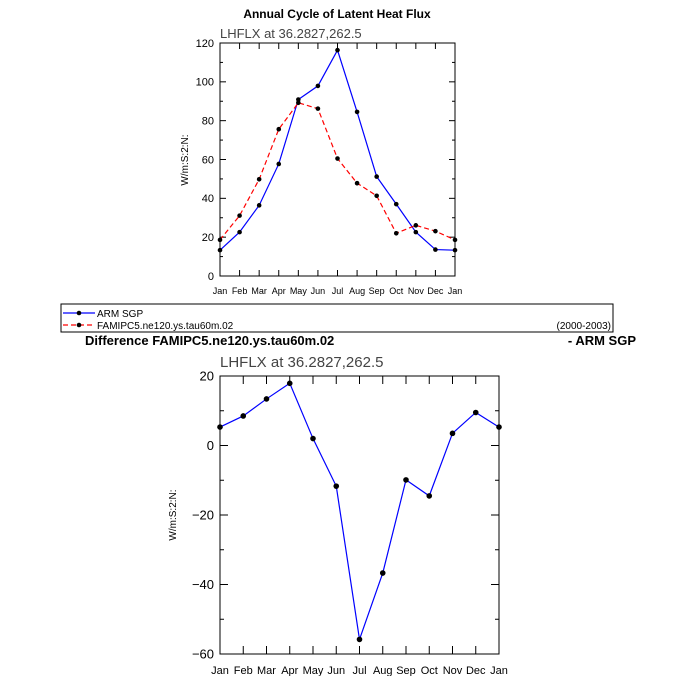  Describe the element at coordinates (584, 326) in the screenshot. I see `legend-period: (2000-2003)` at that location.